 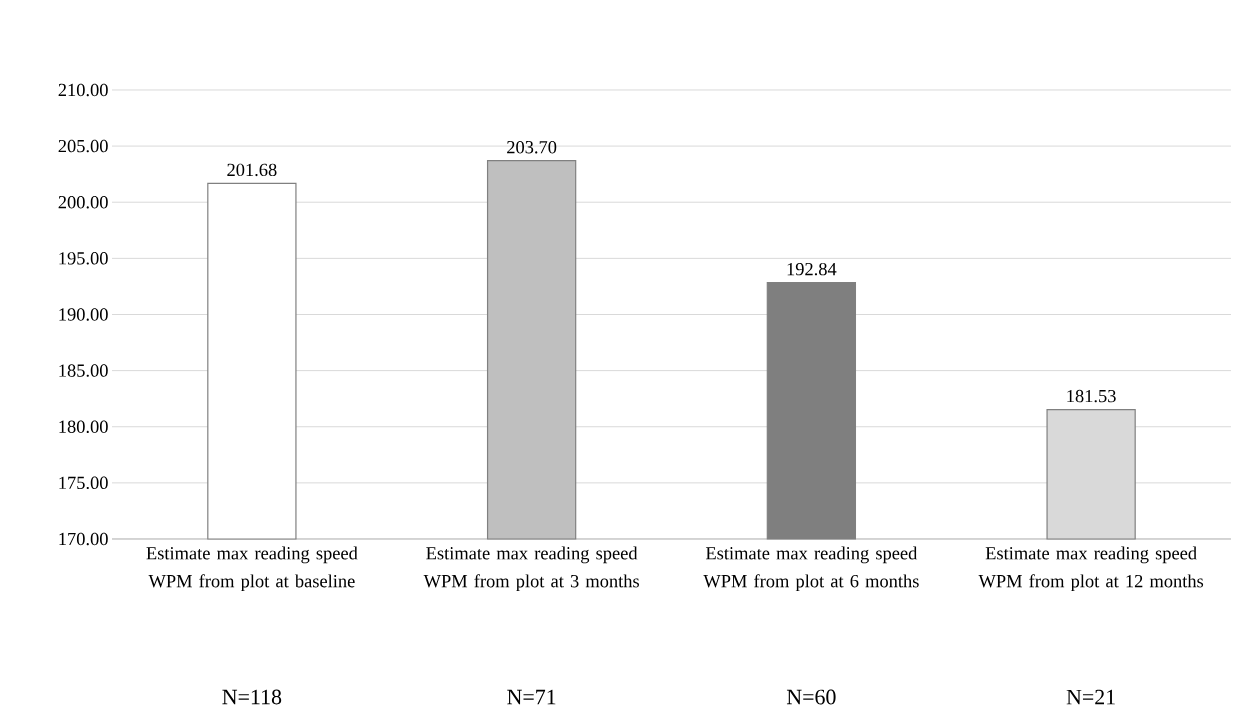 What do you see at coordinates (1090, 697) in the screenshot?
I see `text: N=21` at bounding box center [1090, 697].